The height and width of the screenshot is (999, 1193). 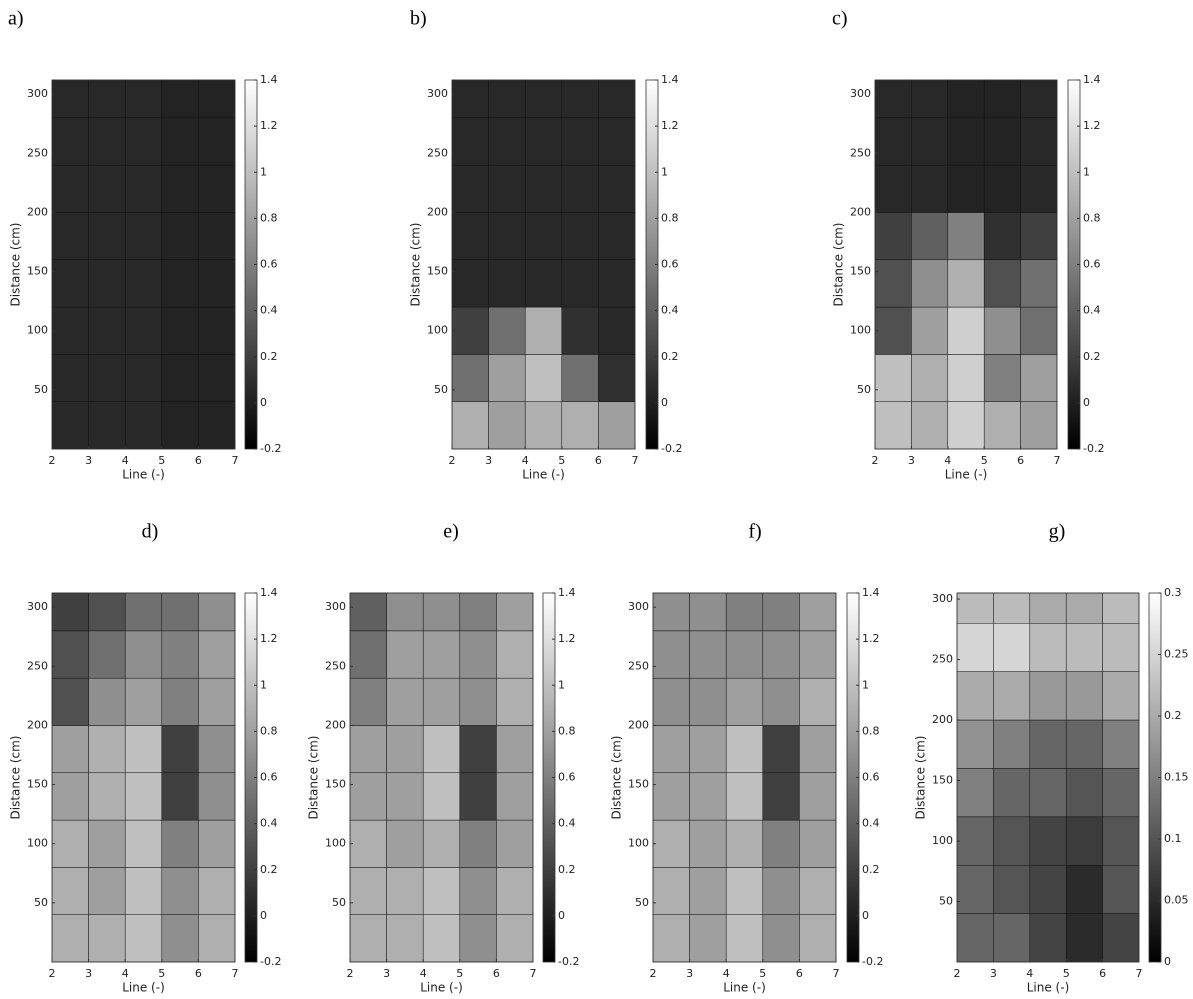 I want to click on x-tick-label: 7, so click(x=635, y=460).